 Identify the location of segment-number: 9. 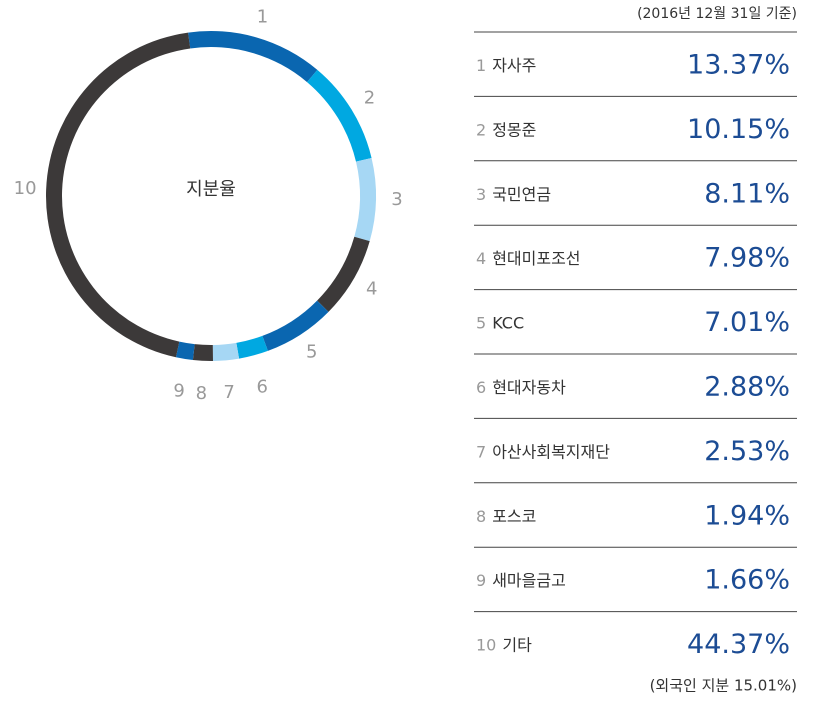
(178, 390).